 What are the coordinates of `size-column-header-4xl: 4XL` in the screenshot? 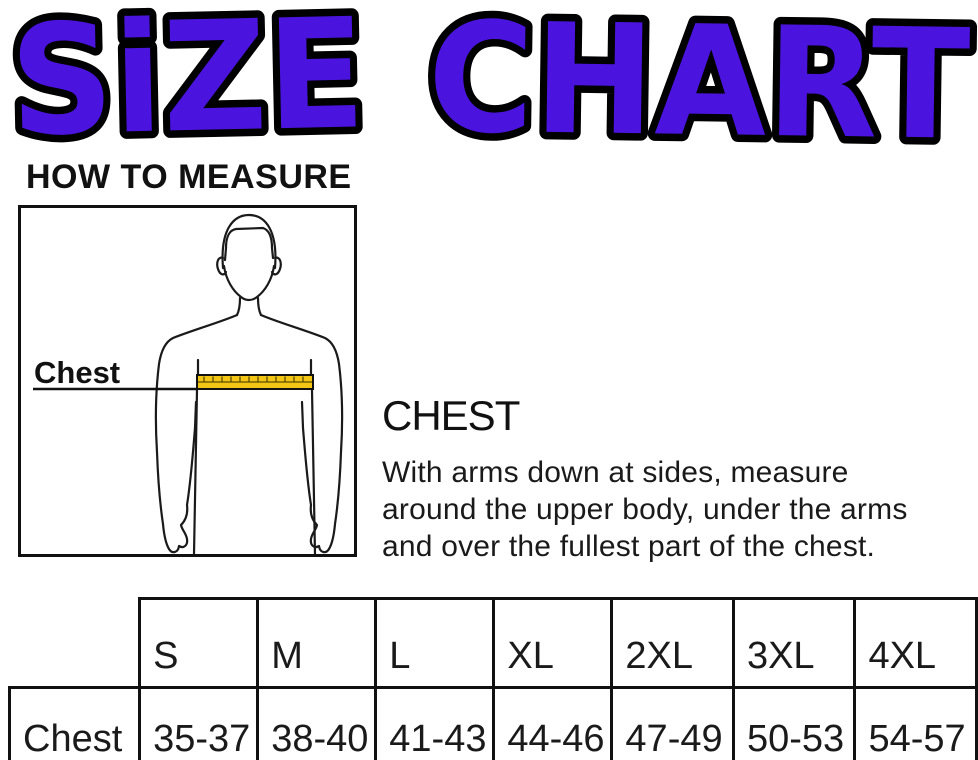 It's located at (915, 643).